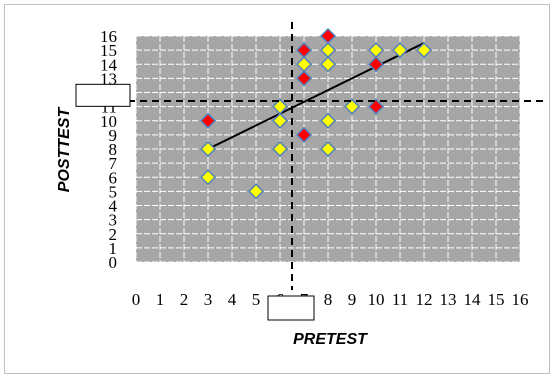  Describe the element at coordinates (113, 177) in the screenshot. I see `y-tick-label: 6` at that location.